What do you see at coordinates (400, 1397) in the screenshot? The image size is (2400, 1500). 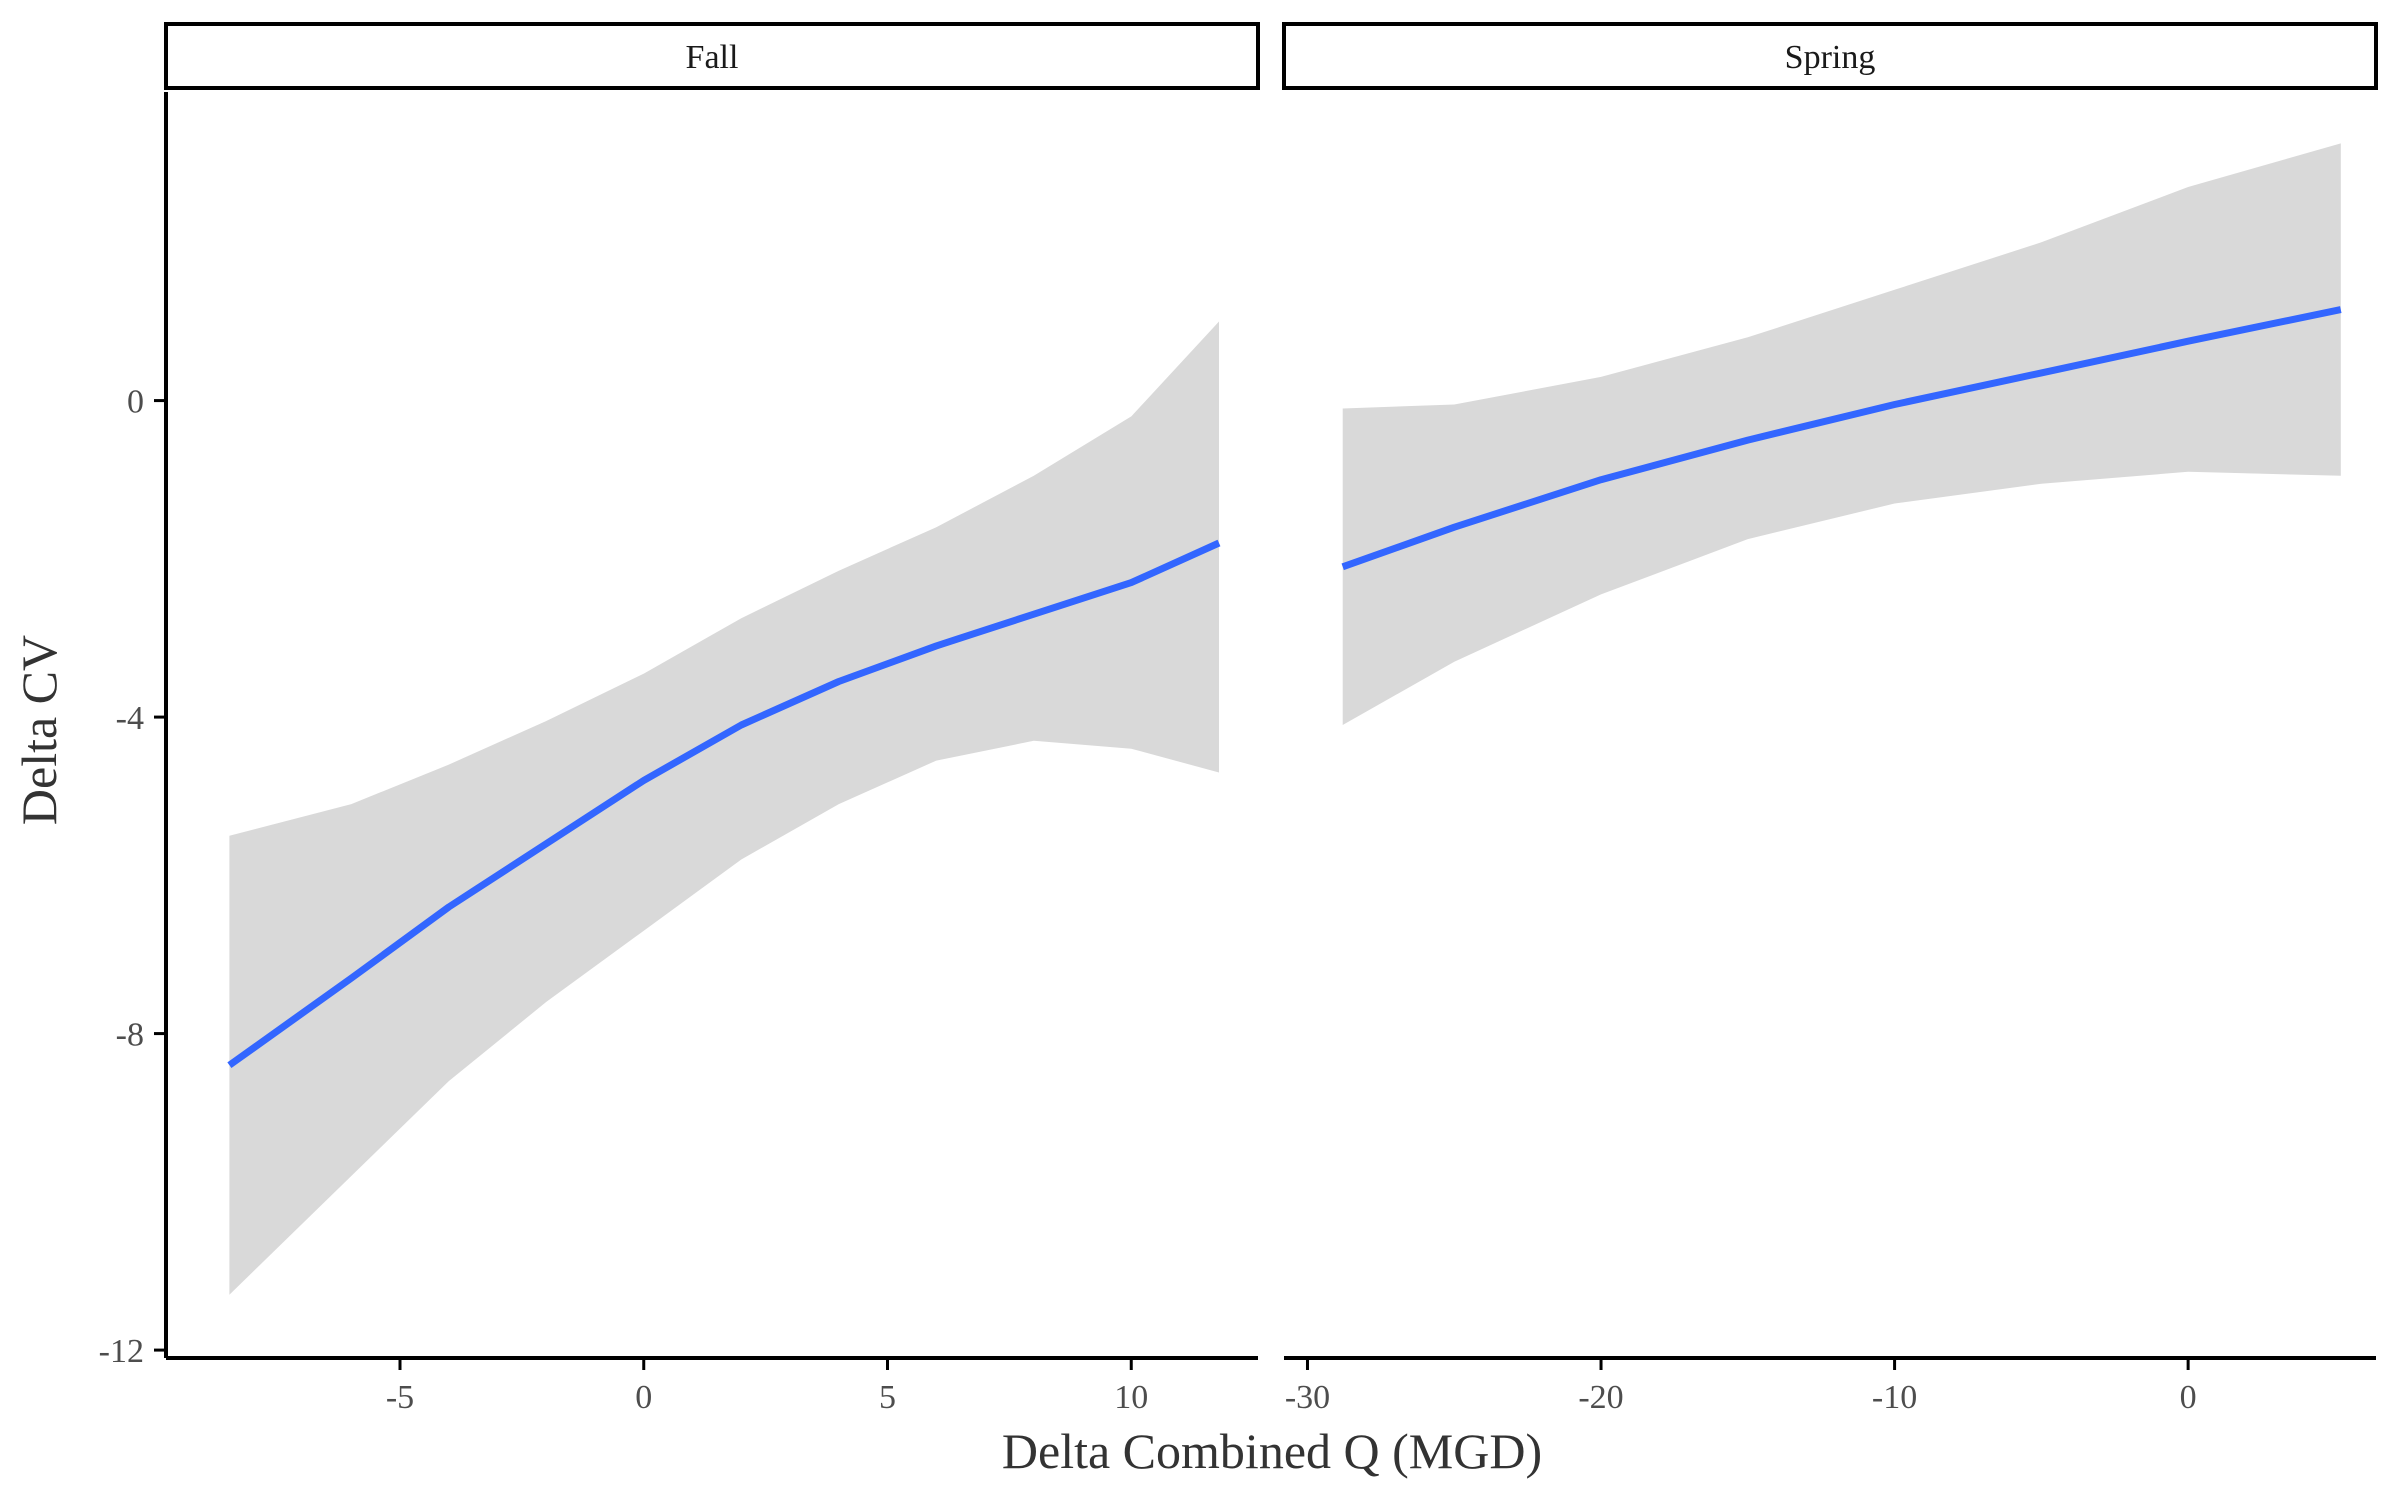 I see `x-tick-label: -5` at bounding box center [400, 1397].